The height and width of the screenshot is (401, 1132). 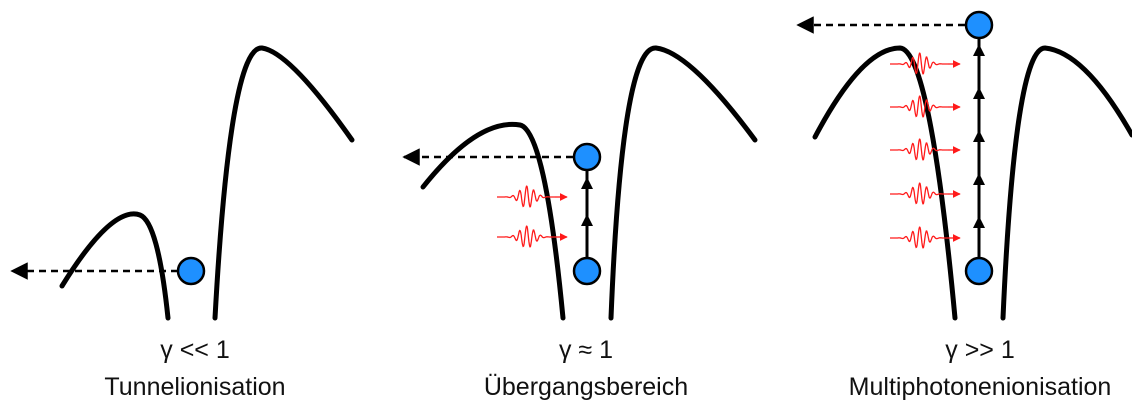 What do you see at coordinates (586, 350) in the screenshot?
I see `gamma-label-transition: γ ≈ 1` at bounding box center [586, 350].